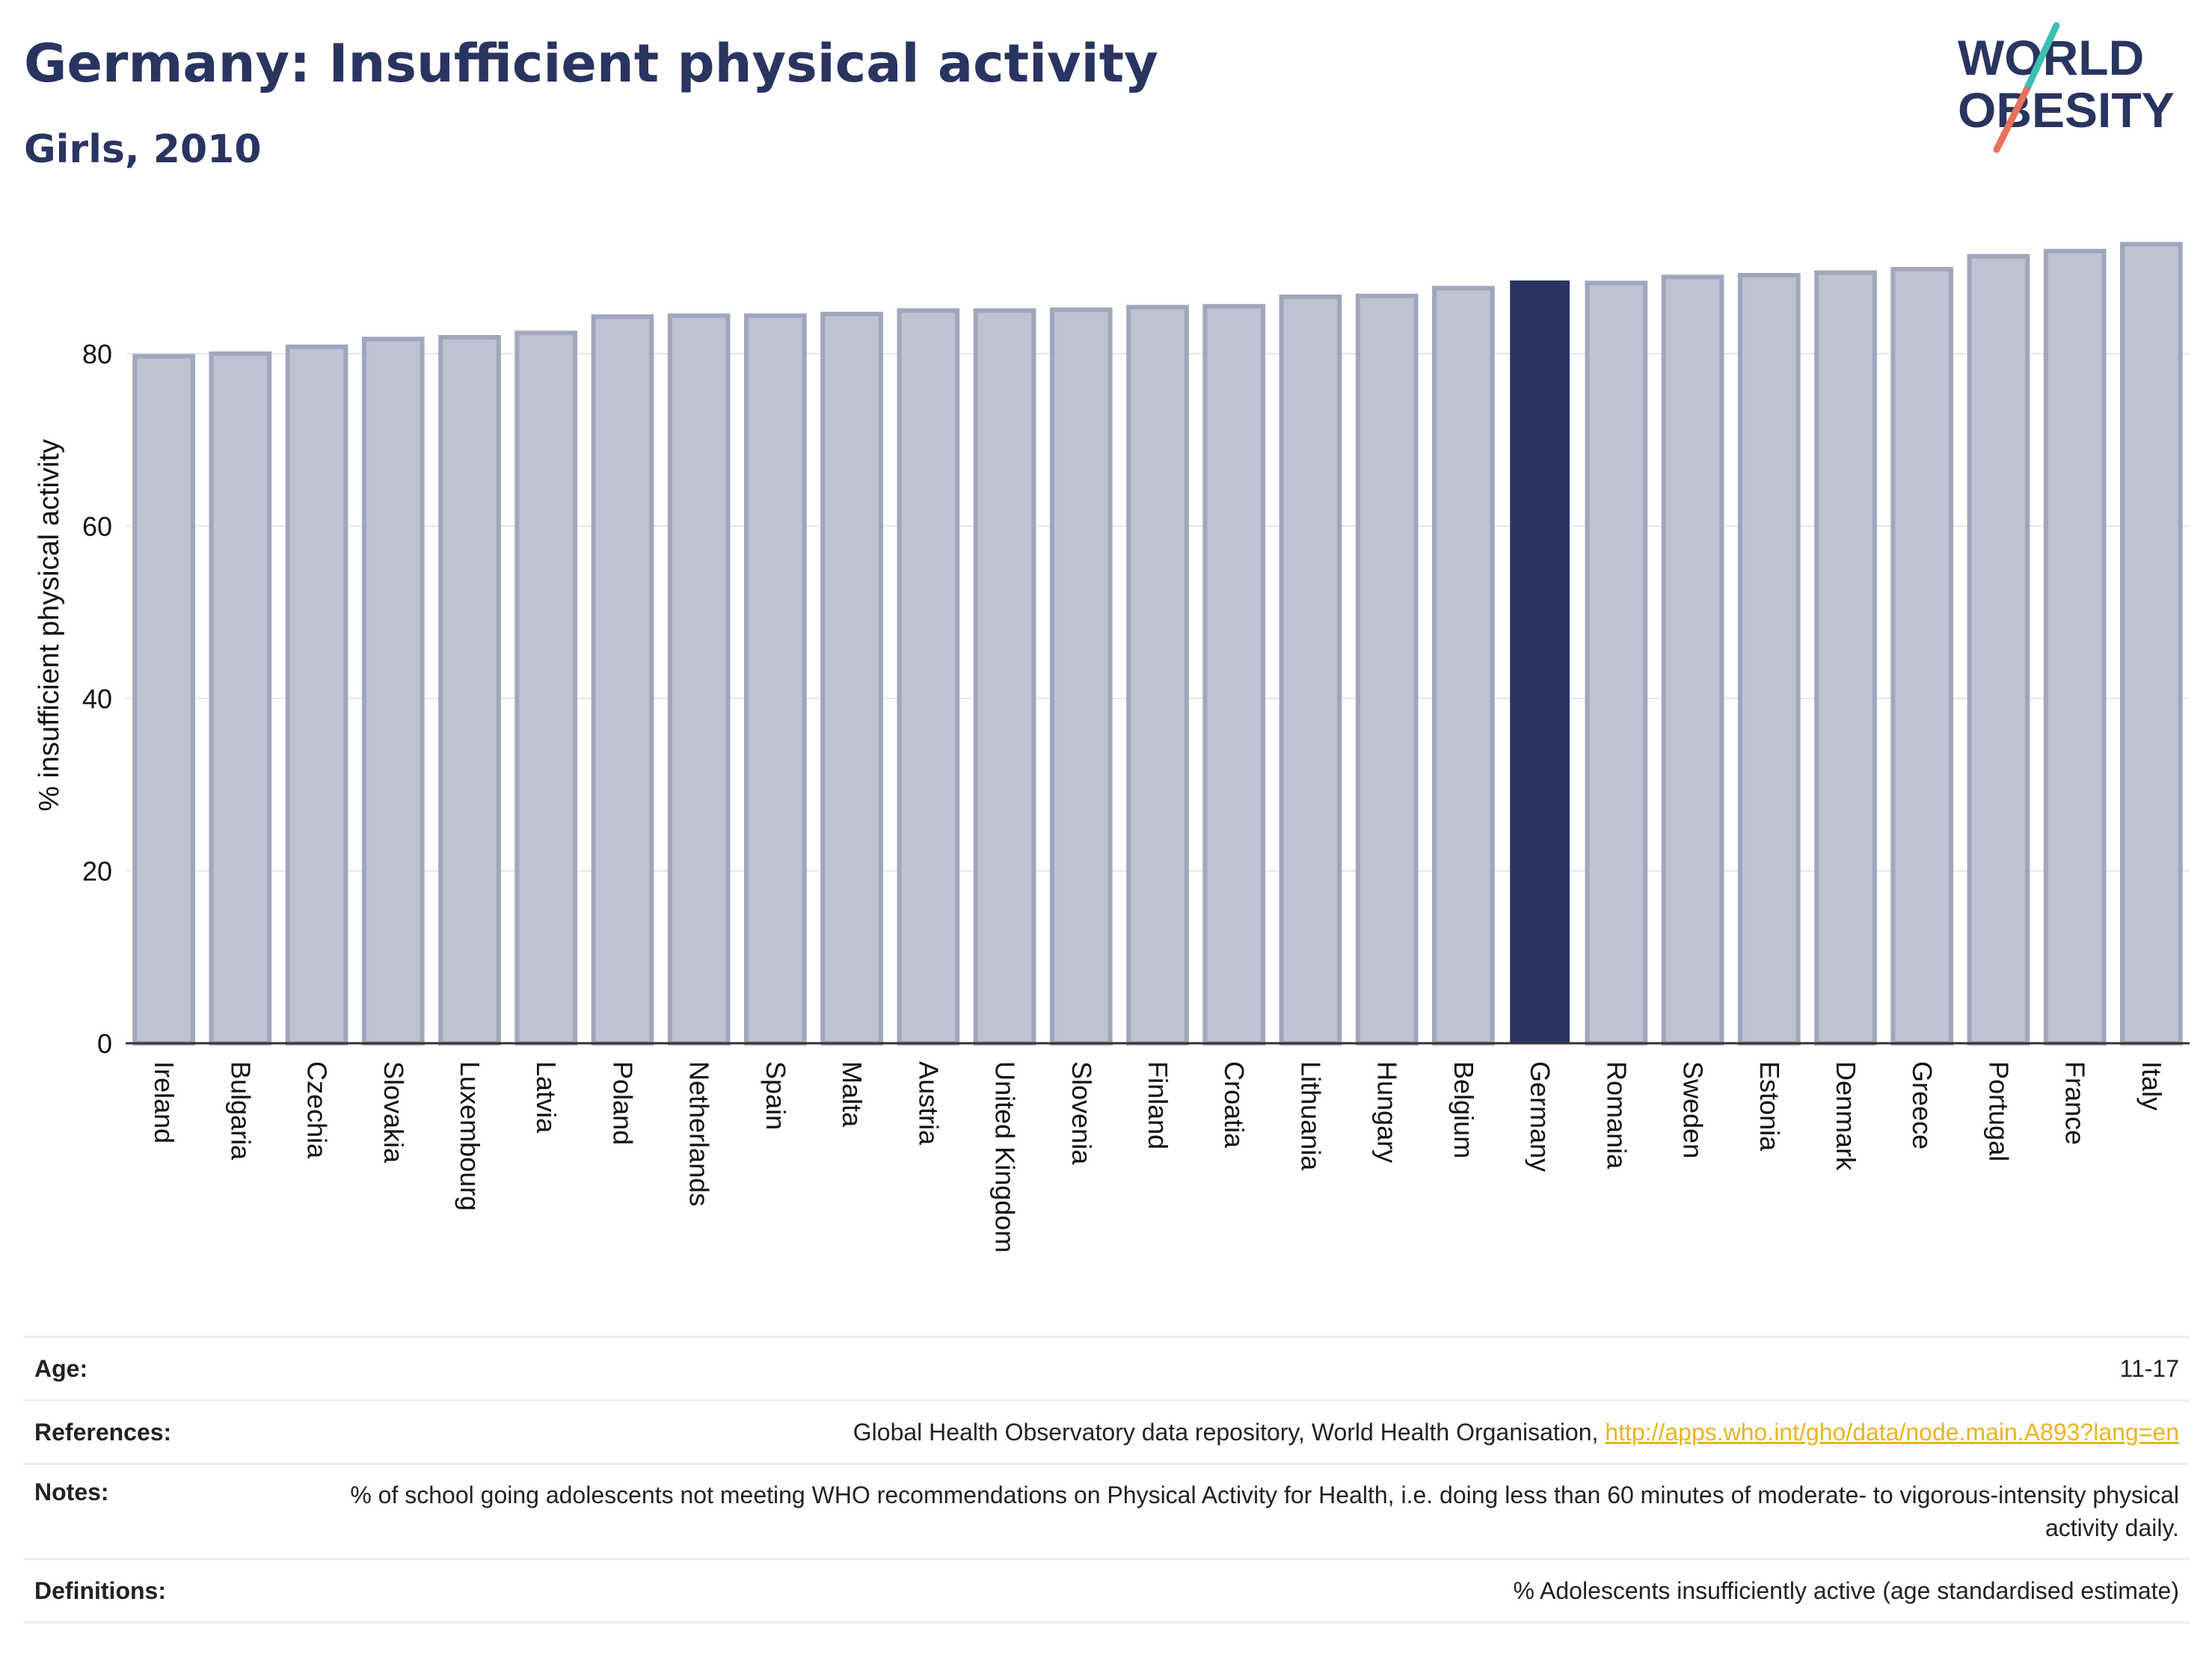  What do you see at coordinates (1616, 1115) in the screenshot?
I see `x-tick-label: Romania` at bounding box center [1616, 1115].